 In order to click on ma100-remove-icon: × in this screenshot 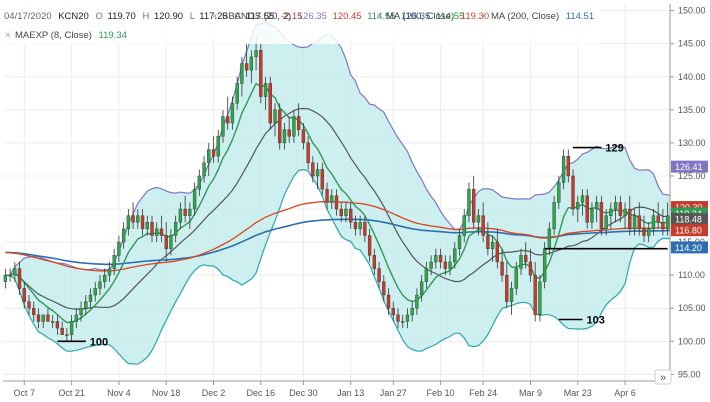, I will do `click(379, 16)`.